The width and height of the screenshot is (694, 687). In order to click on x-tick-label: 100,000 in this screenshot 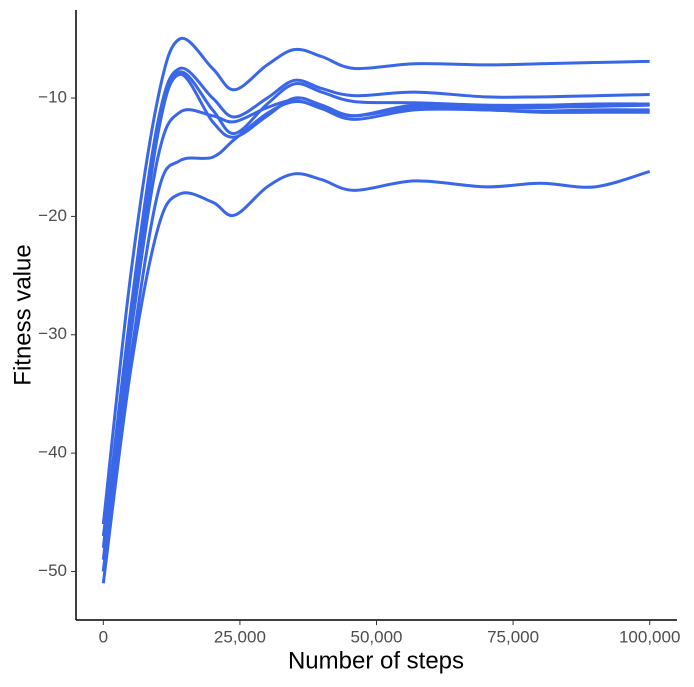, I will do `click(649, 636)`.